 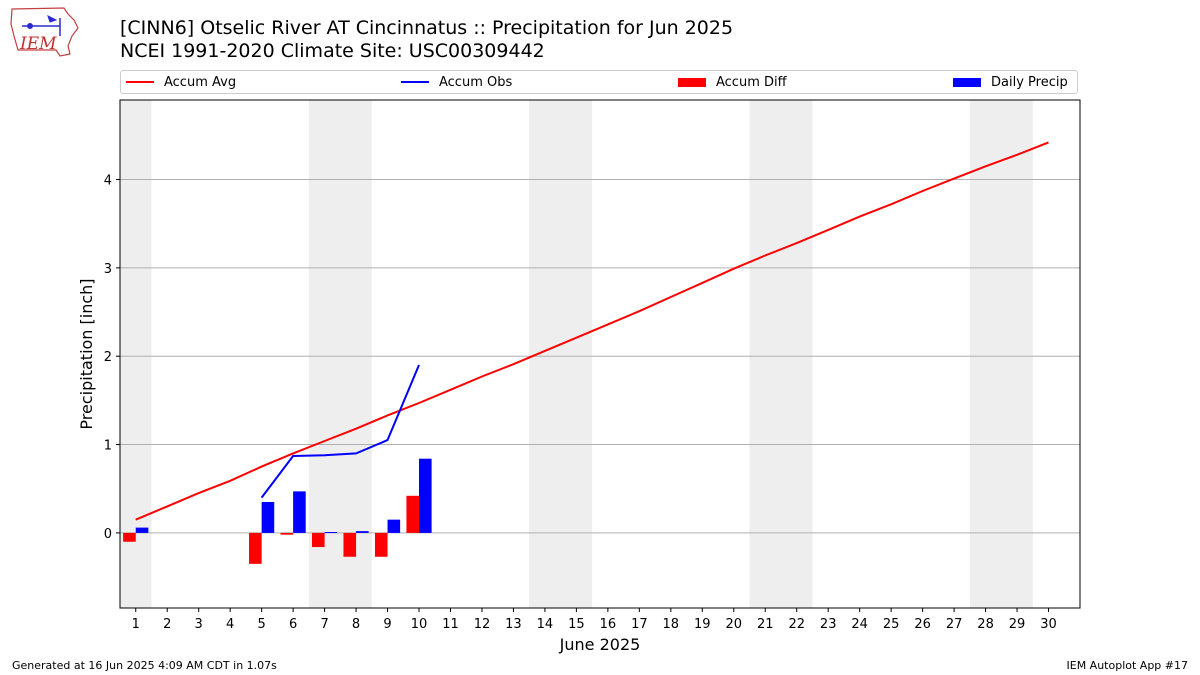 What do you see at coordinates (600, 644) in the screenshot?
I see `x-axis-label: June 2025` at bounding box center [600, 644].